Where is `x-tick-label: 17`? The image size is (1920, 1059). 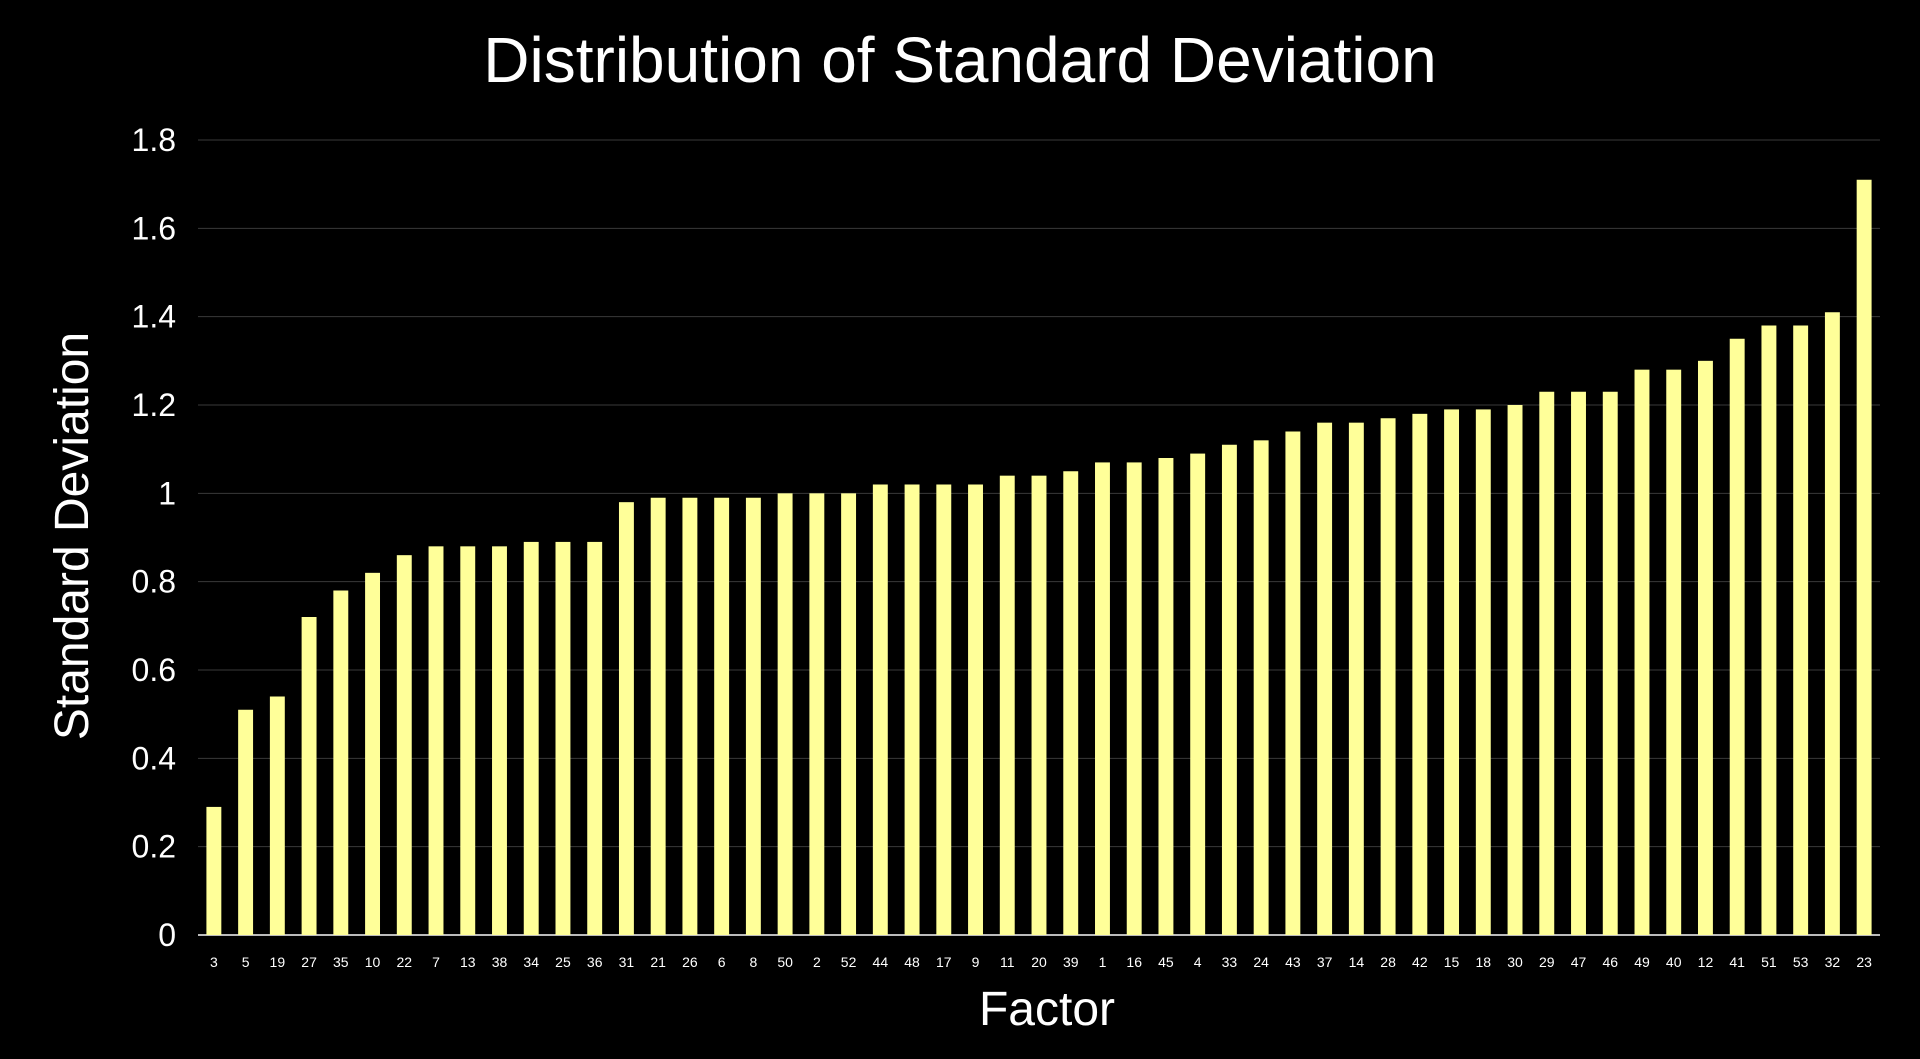
x-tick-label: 17 is located at coordinates (944, 962).